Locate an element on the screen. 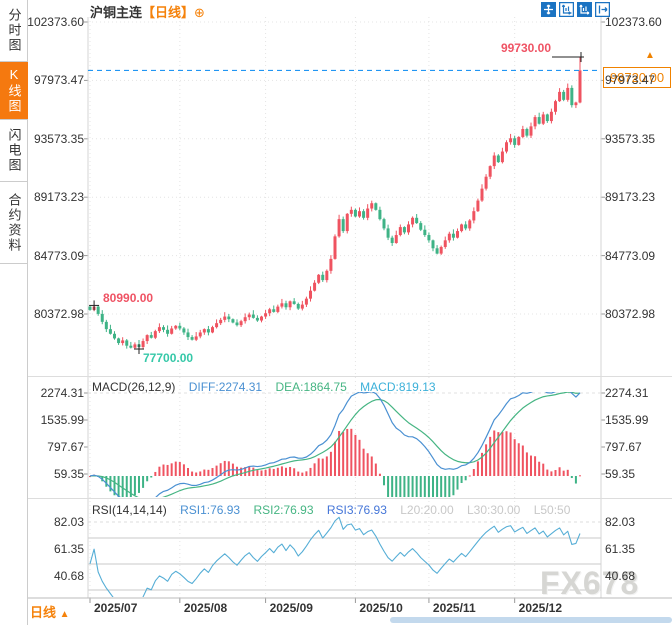 The height and width of the screenshot is (625, 672). high-price-annotation: 99730.00 is located at coordinates (525, 48).